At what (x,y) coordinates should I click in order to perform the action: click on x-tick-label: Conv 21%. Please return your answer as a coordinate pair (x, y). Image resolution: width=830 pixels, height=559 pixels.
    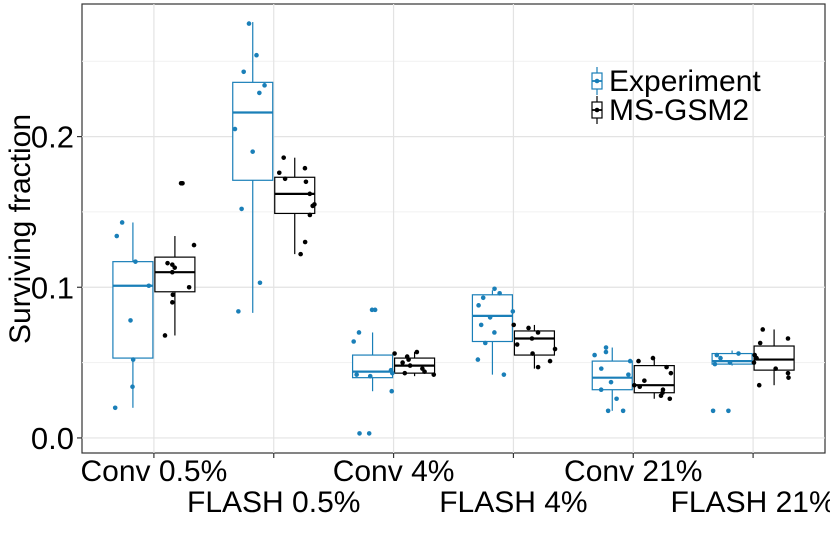
    Looking at the image, I should click on (633, 471).